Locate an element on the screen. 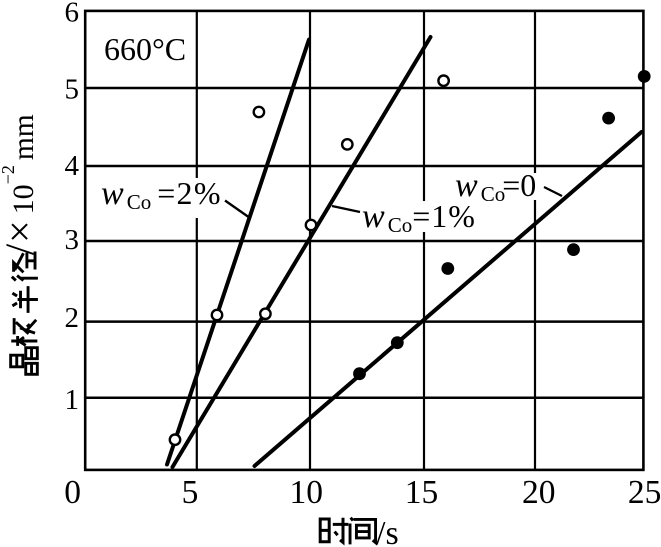  svg-text: 20 is located at coordinates (539, 492).